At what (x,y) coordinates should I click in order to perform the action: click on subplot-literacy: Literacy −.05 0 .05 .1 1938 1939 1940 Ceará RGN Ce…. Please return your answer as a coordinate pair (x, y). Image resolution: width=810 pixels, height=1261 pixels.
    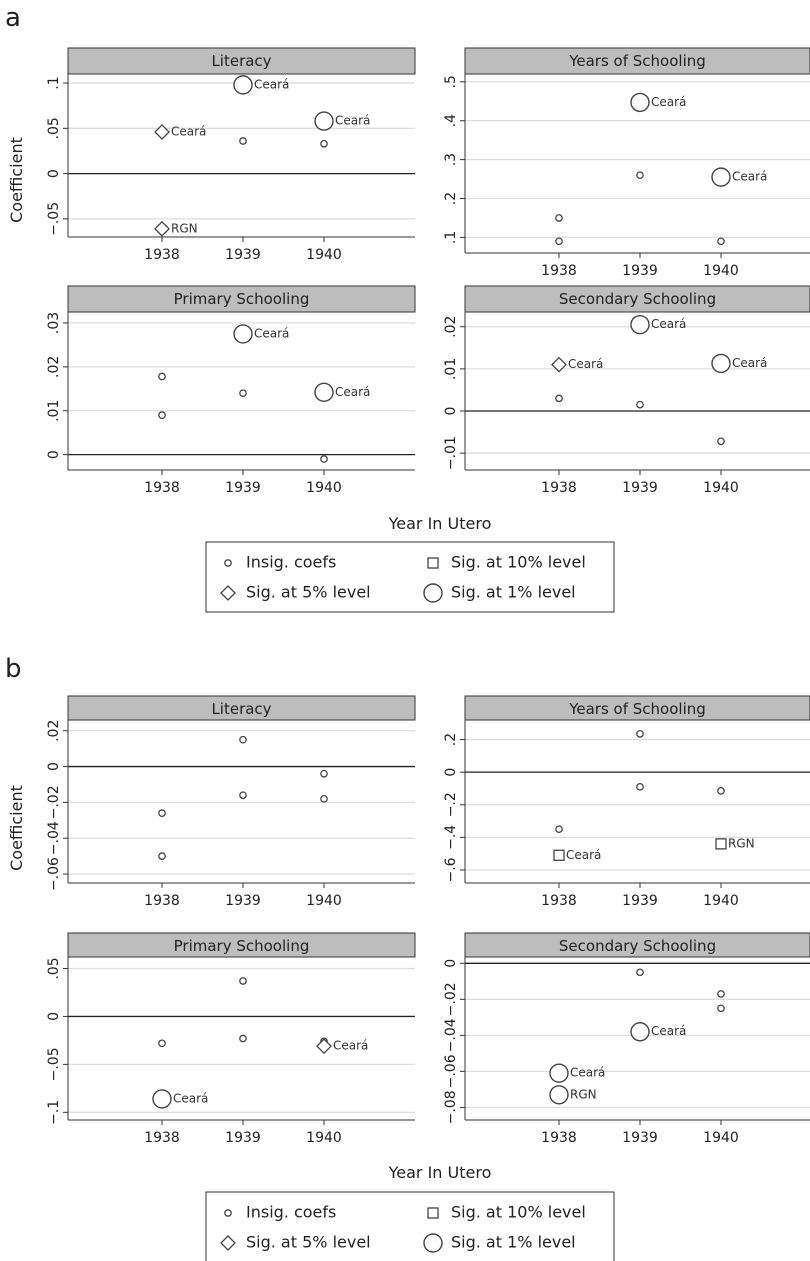
    Looking at the image, I should click on (231, 155).